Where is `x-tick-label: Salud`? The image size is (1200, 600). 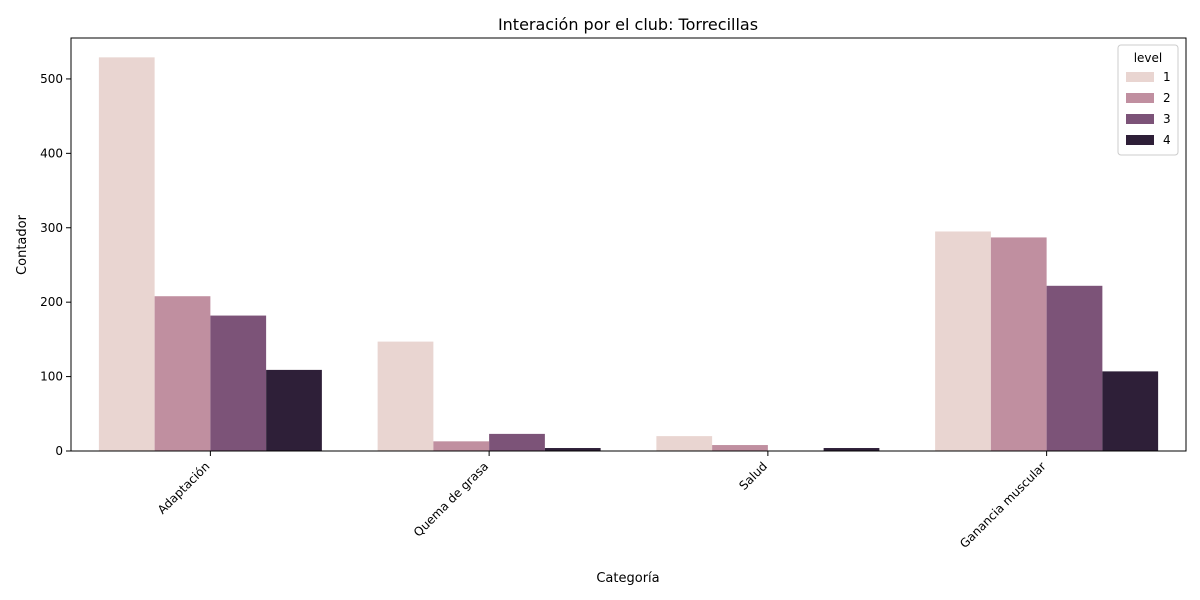
x-tick-label: Salud is located at coordinates (753, 476).